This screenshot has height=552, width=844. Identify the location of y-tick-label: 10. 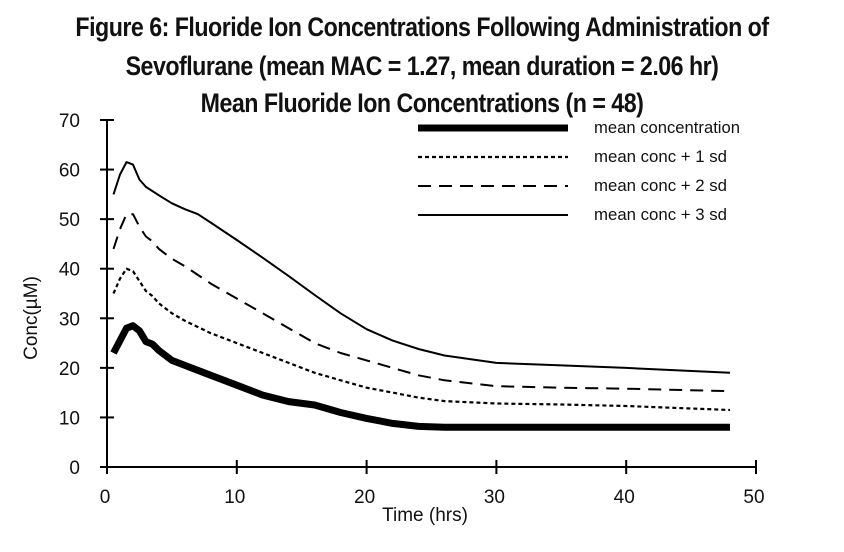
(69, 418).